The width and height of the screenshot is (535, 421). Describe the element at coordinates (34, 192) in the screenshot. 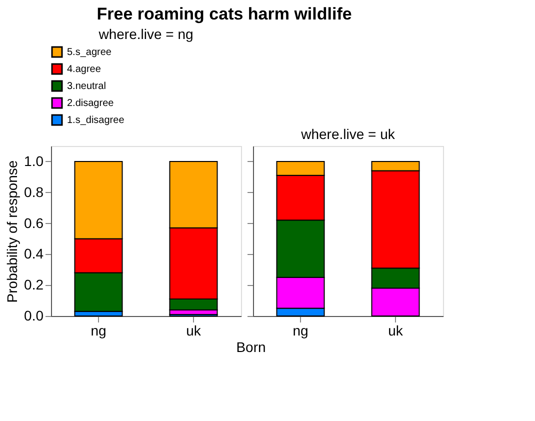

I see `y-tick-label: 0.8` at that location.